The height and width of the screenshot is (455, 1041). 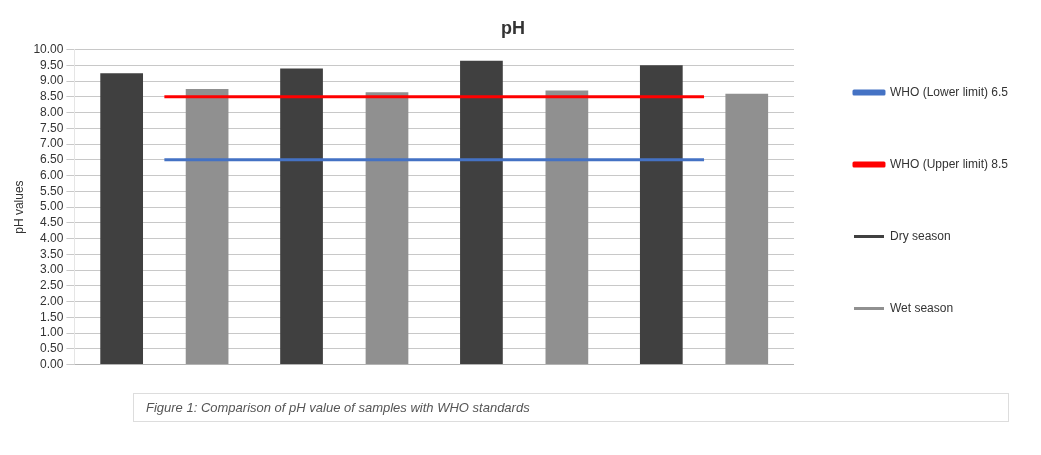 What do you see at coordinates (52, 222) in the screenshot?
I see `y-tick-label: 4.50` at bounding box center [52, 222].